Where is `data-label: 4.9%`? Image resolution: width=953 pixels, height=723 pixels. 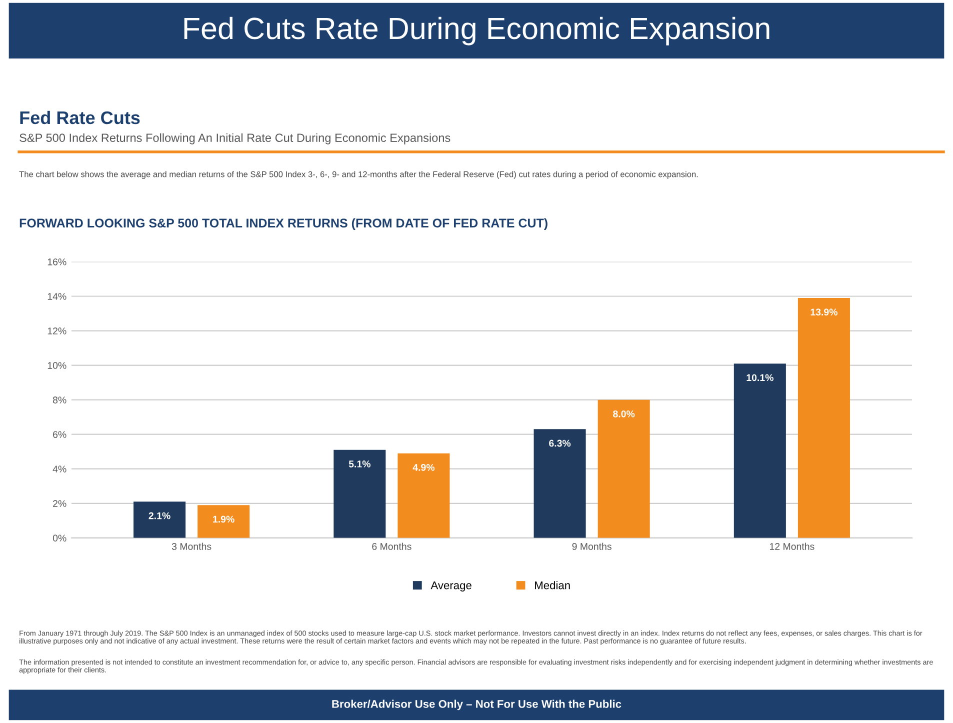
data-label: 4.9% is located at coordinates (423, 467).